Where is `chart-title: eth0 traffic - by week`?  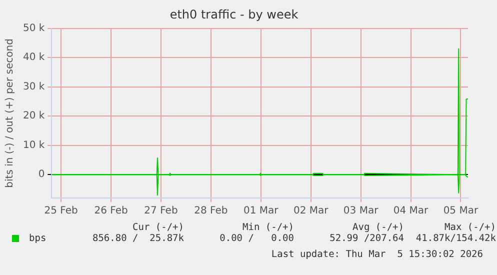 chart-title: eth0 traffic - by week is located at coordinates (234, 14).